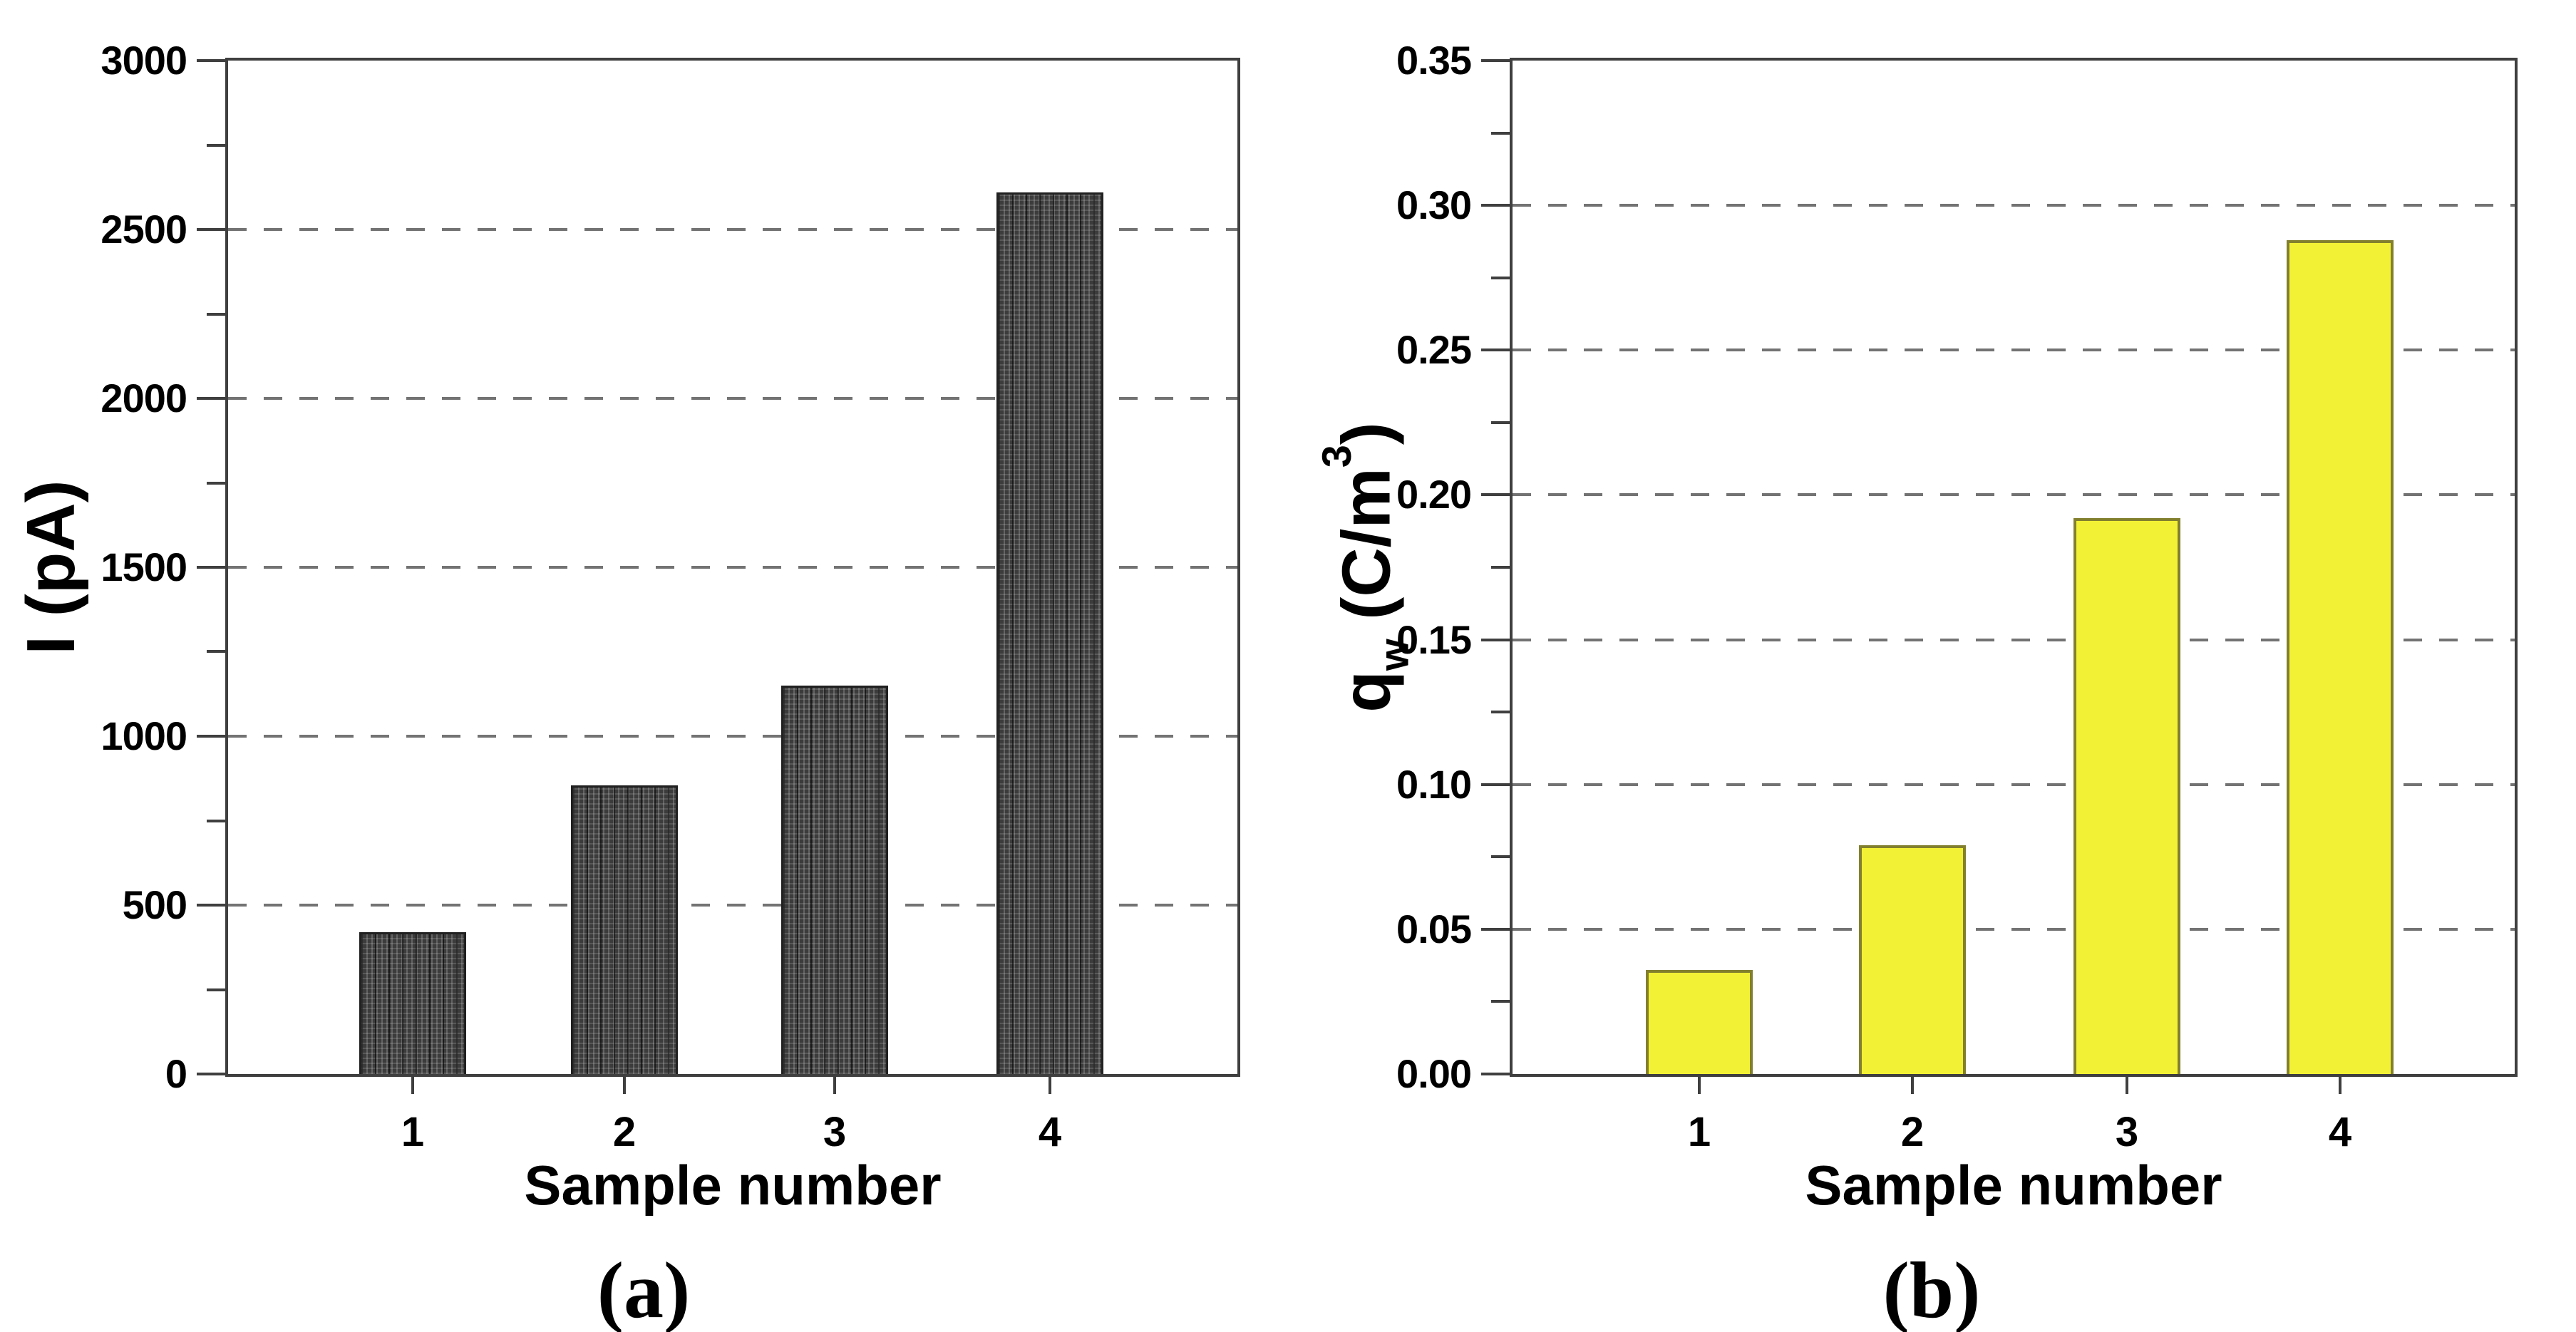  Describe the element at coordinates (1434, 204) in the screenshot. I see `y-tick-label-0.30: 0.30` at that location.